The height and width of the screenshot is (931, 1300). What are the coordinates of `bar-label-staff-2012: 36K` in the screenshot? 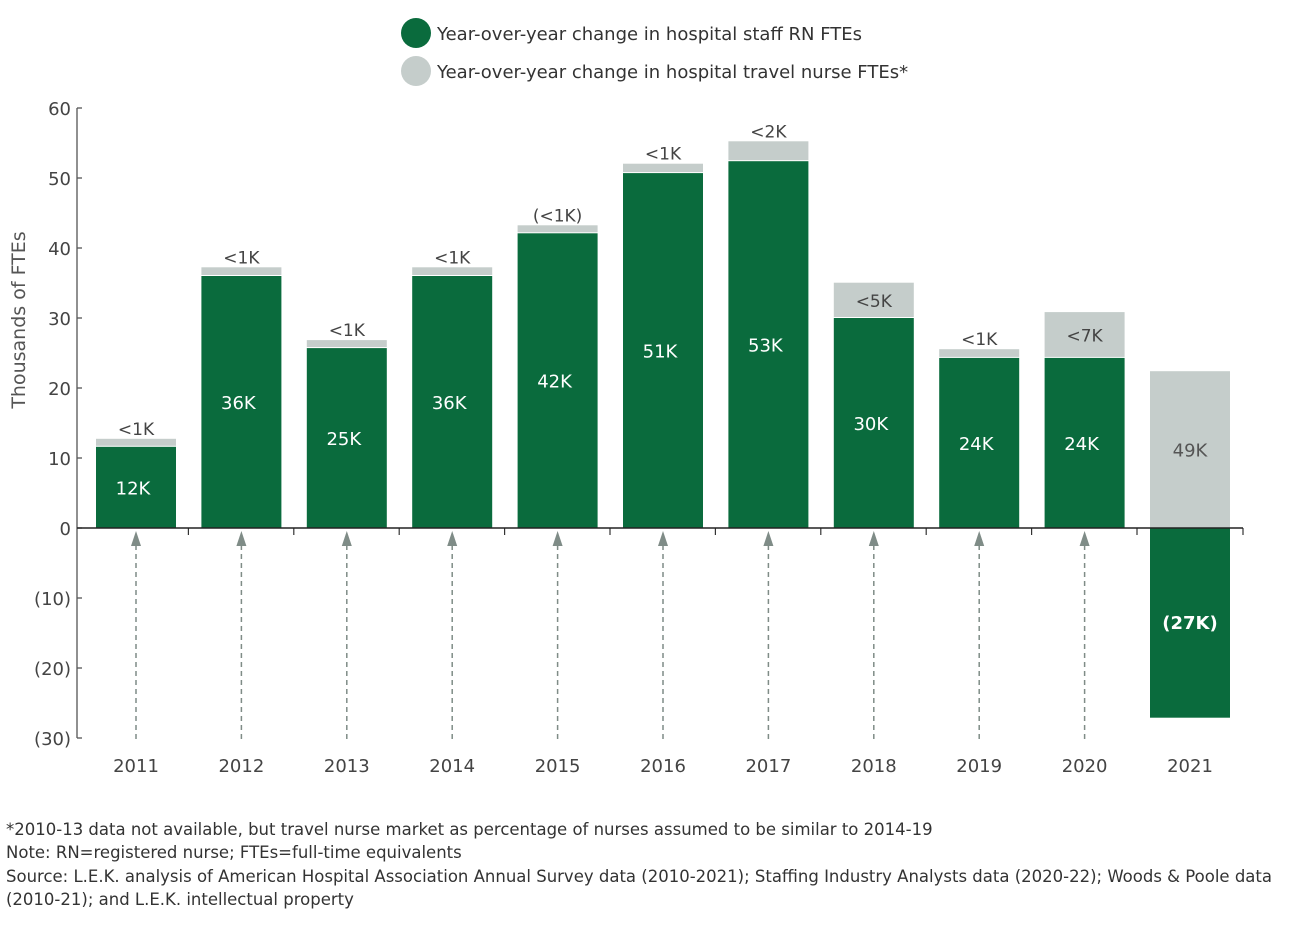 It's located at (239, 403).